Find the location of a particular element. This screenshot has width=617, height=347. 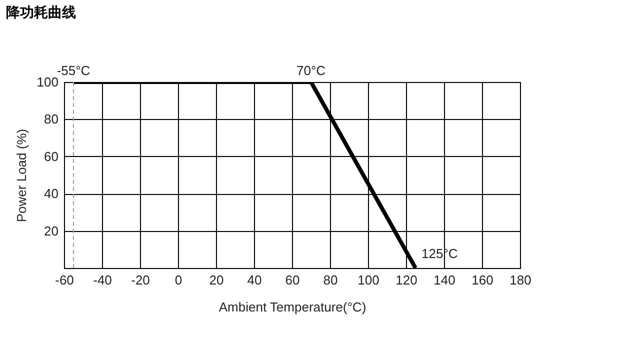

x-tick-label: 120 is located at coordinates (407, 280).